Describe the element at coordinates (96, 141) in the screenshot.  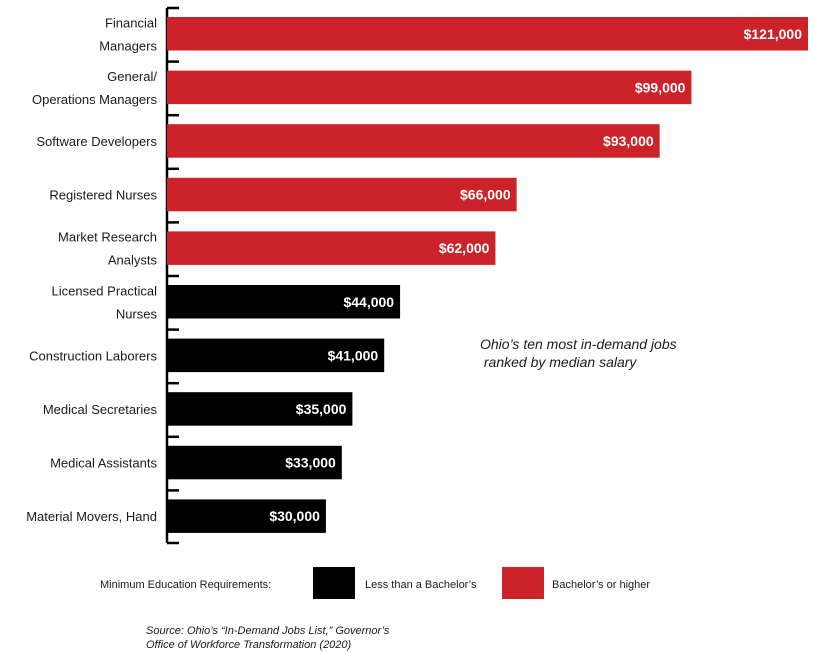
I see `category-label: Software Developers` at that location.